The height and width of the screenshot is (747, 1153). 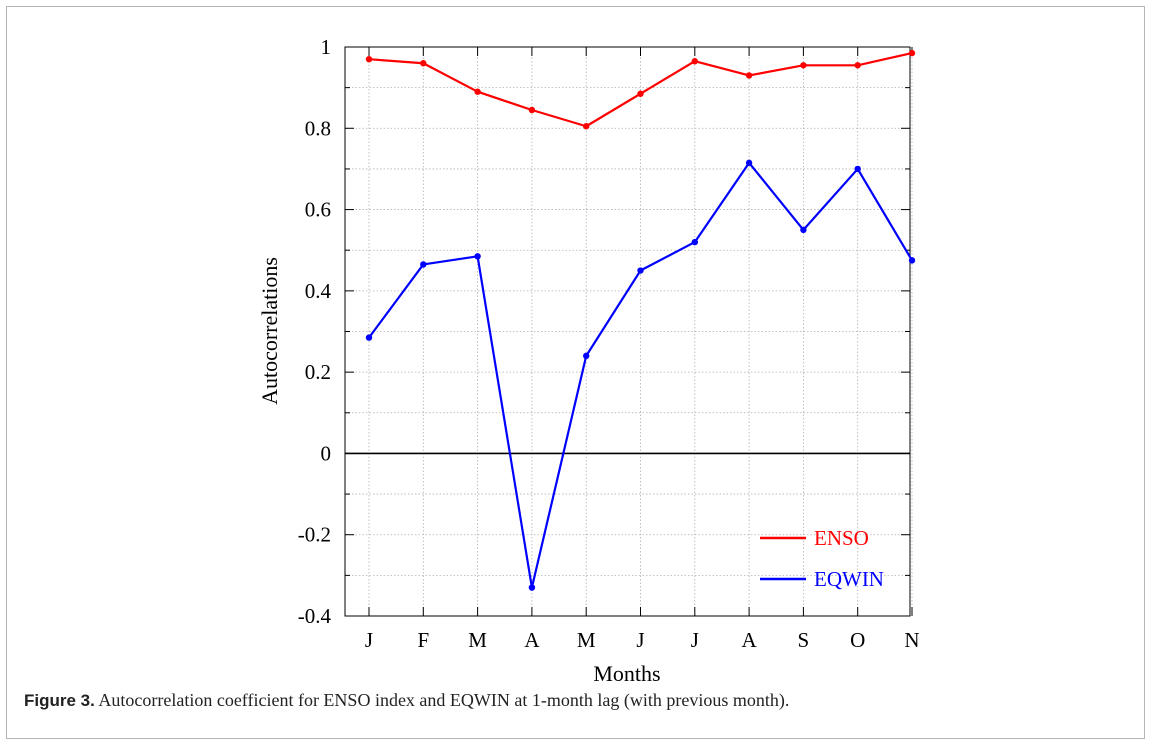 I want to click on y-tick-label: -0.2, so click(x=314, y=535).